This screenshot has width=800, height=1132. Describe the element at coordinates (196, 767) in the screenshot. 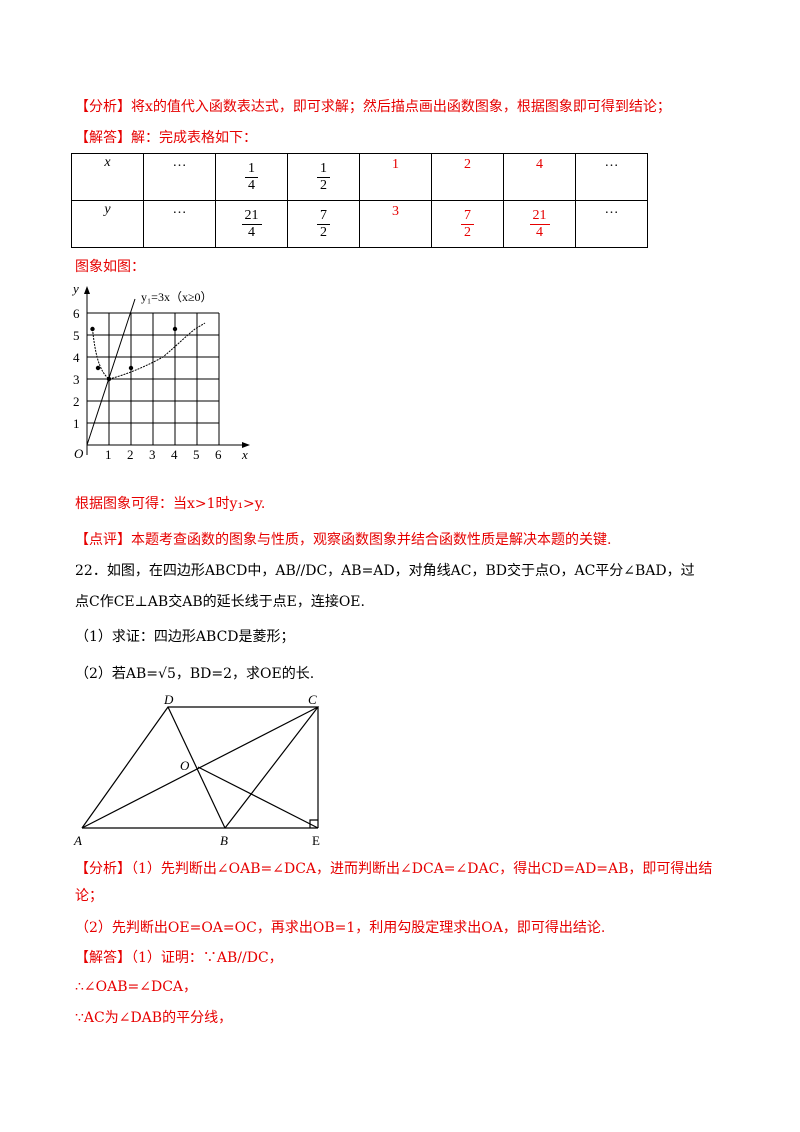

I see `diagonal-bd` at that location.